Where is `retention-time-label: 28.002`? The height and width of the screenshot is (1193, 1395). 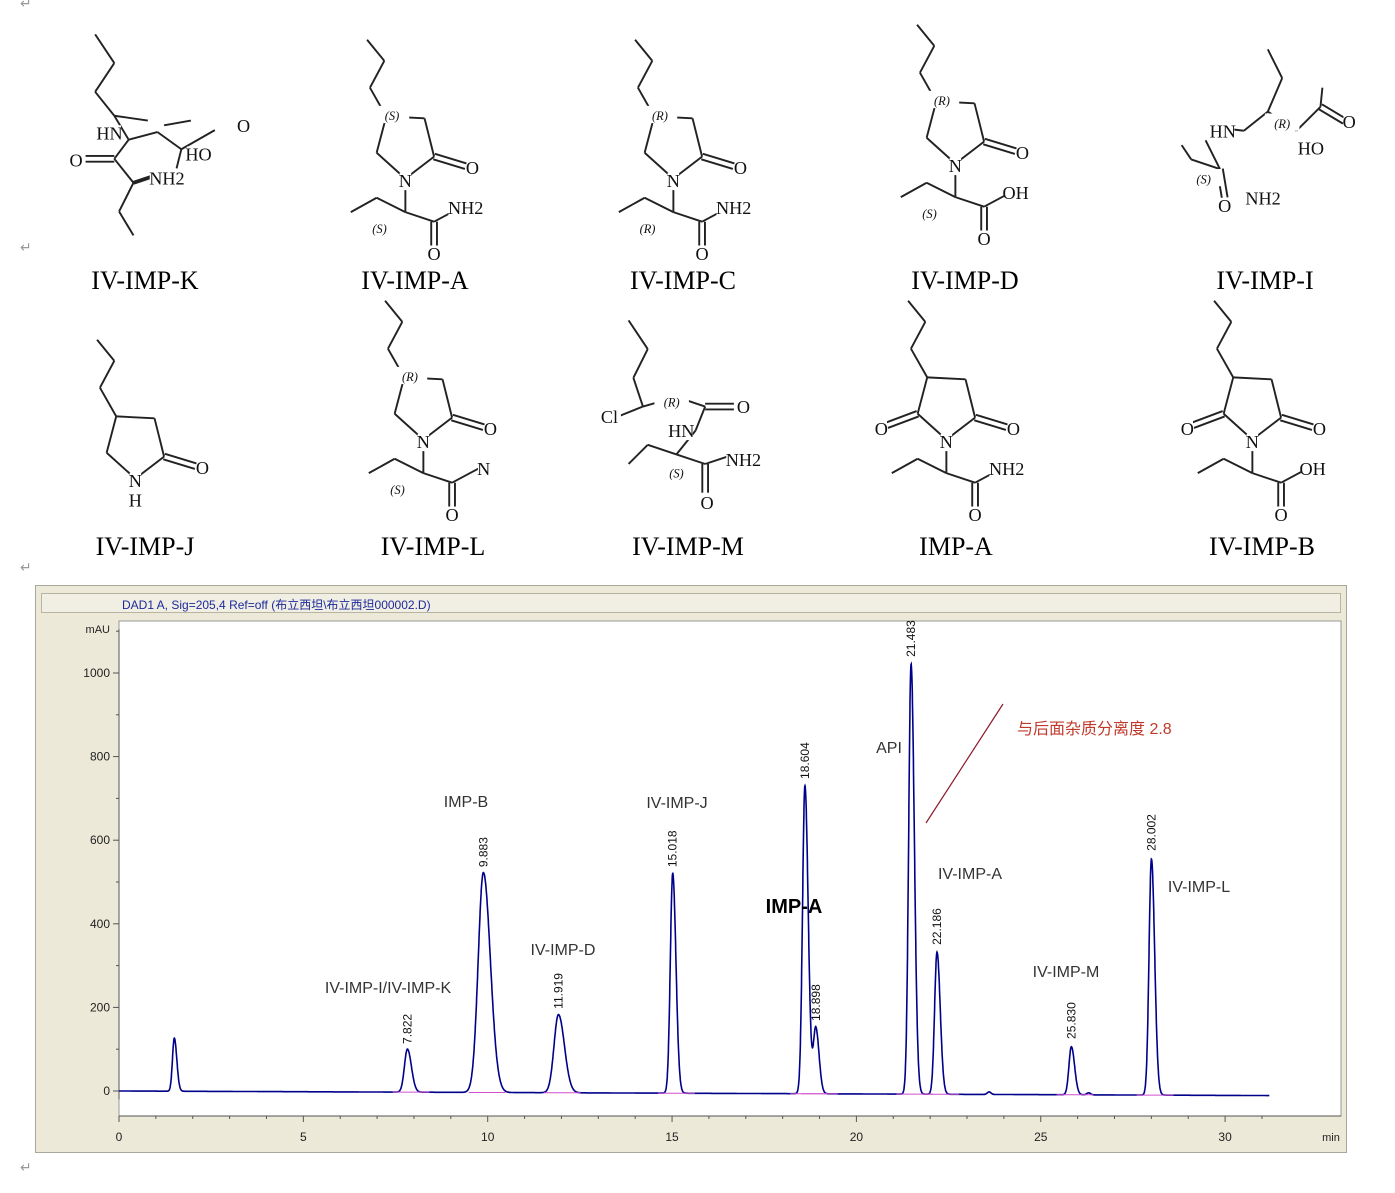
retention-time-label: 28.002 is located at coordinates (1151, 832).